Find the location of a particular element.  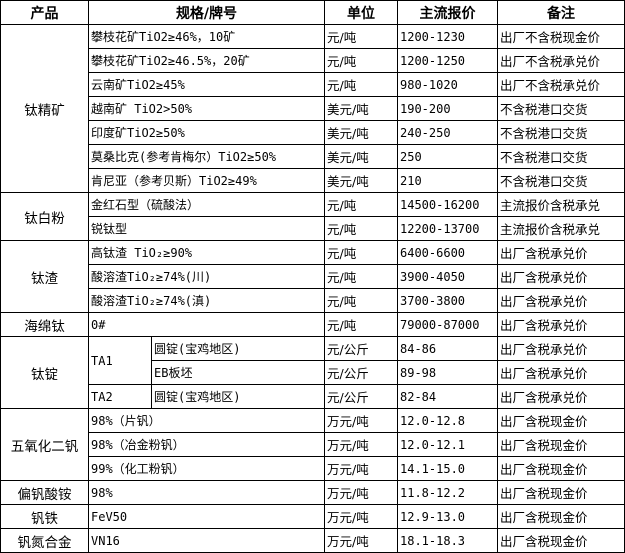

header-price: 主流报价 is located at coordinates (447, 12).